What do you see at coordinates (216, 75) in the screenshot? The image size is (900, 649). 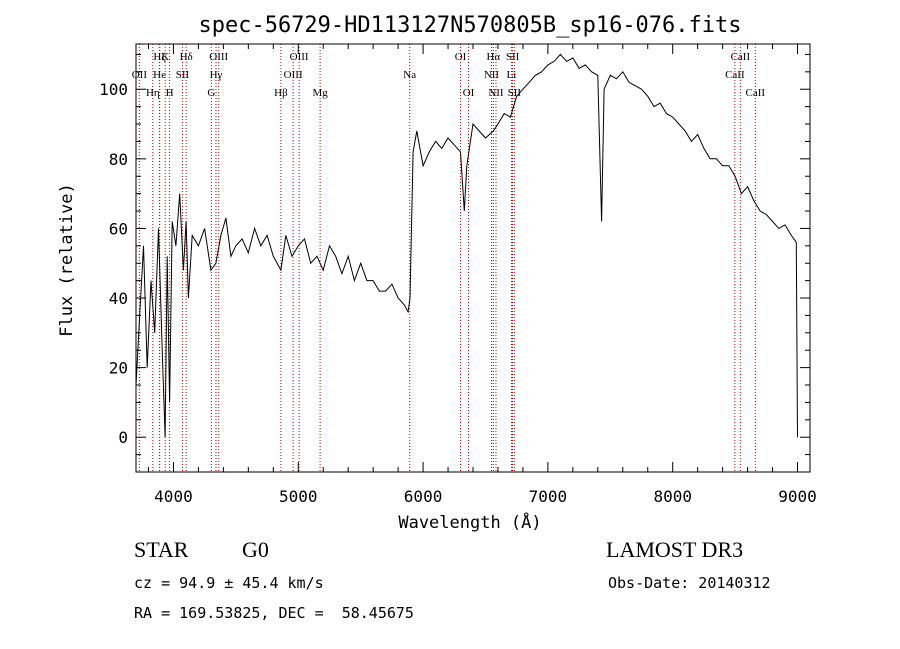 I see `spectral-line-label: Hγ` at bounding box center [216, 75].